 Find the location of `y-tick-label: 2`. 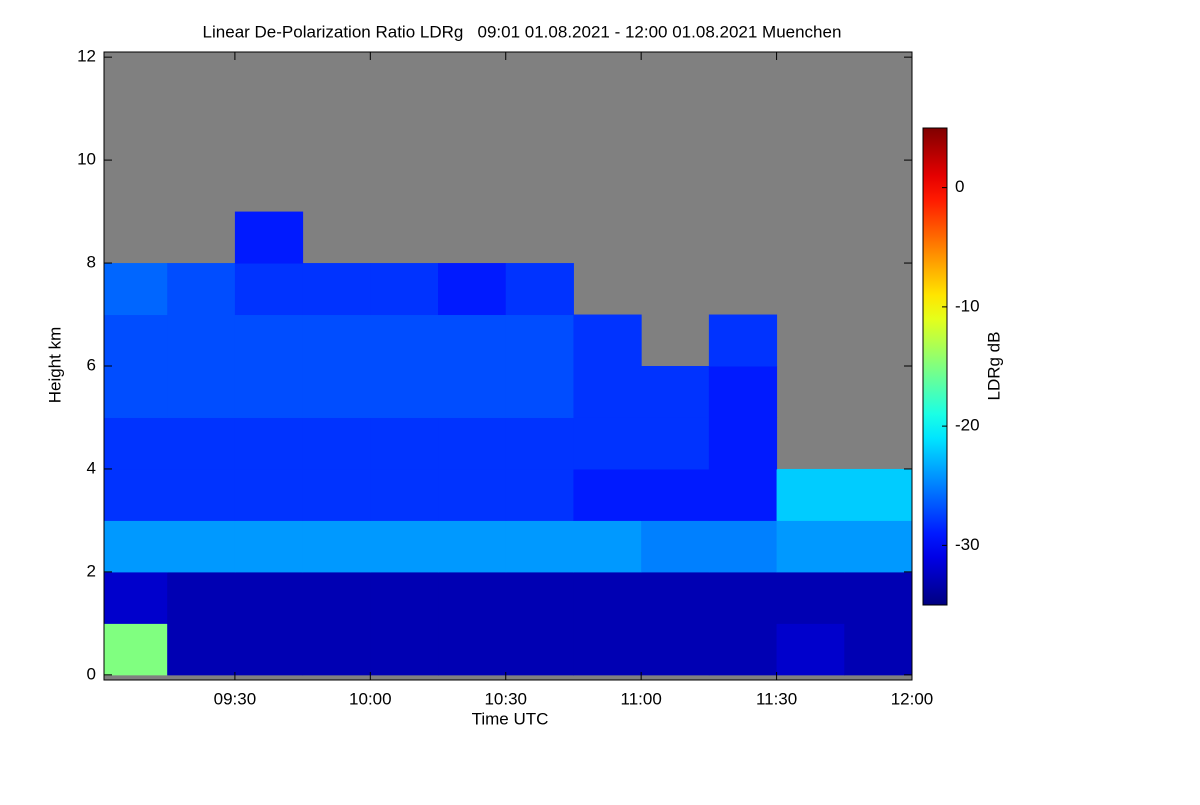

y-tick-label: 2 is located at coordinates (91, 570).